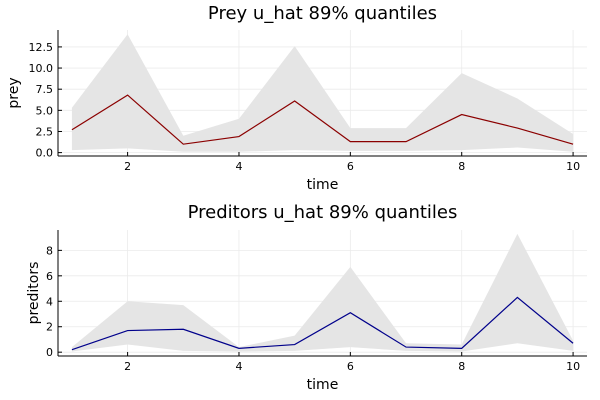 This screenshot has width=600, height=400. What do you see at coordinates (49, 352) in the screenshot?
I see `predators-y-tick-label: 0` at bounding box center [49, 352].